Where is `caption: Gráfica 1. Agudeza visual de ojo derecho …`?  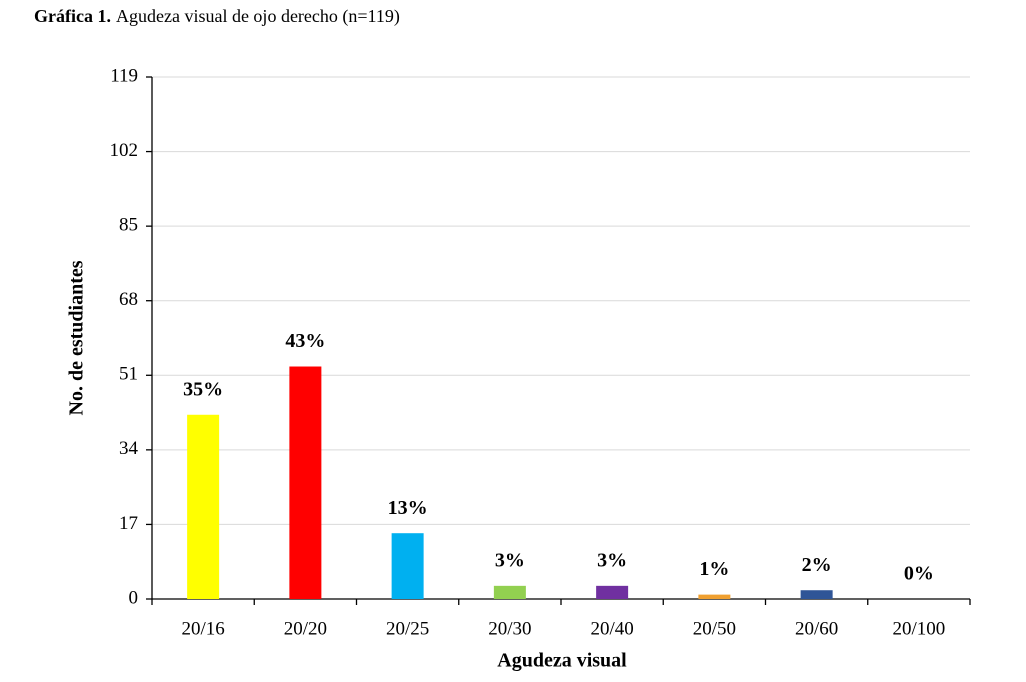
caption: Gráfica 1. Agudeza visual de ojo derecho … is located at coordinates (217, 16).